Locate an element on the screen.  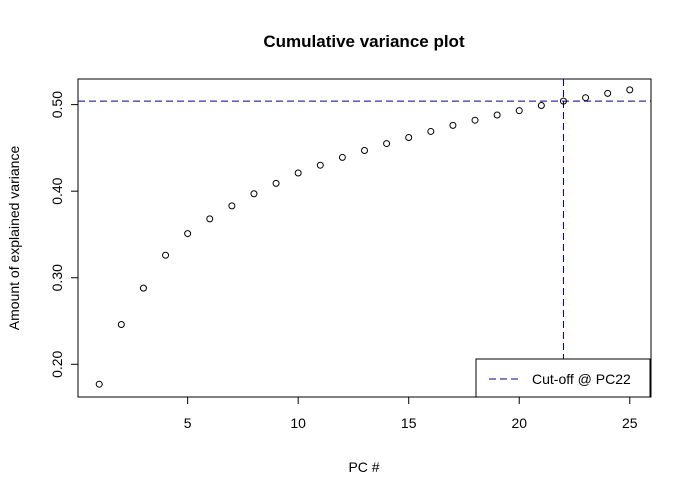
x-tick-label: 5 is located at coordinates (188, 423).